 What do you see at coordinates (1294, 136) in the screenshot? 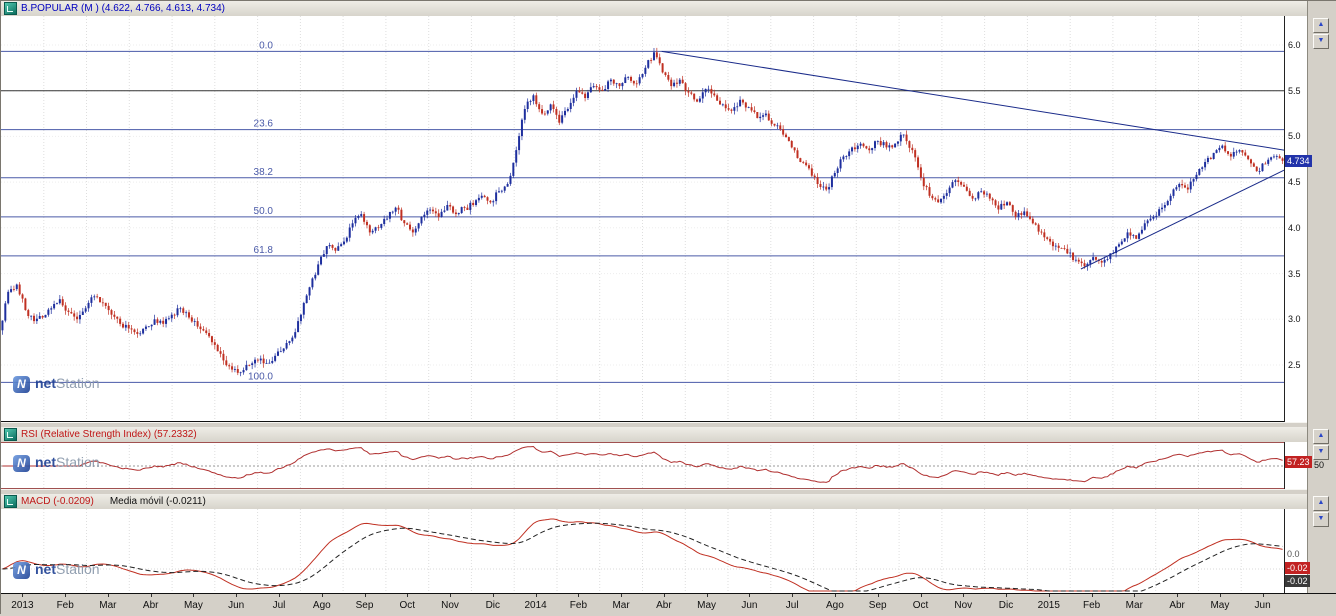
I see `price-tick-label: 5.0` at bounding box center [1294, 136].